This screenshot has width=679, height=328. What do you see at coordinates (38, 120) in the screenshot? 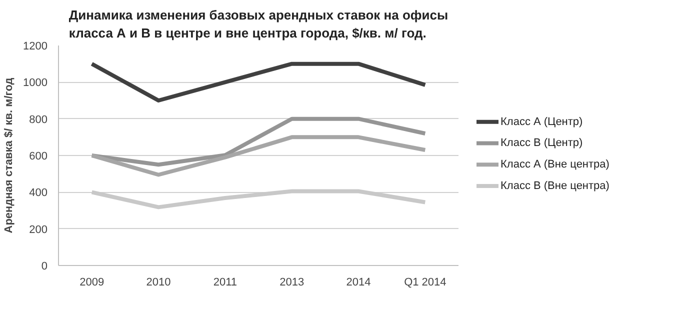
I see `y-tick-label: 800` at bounding box center [38, 120].